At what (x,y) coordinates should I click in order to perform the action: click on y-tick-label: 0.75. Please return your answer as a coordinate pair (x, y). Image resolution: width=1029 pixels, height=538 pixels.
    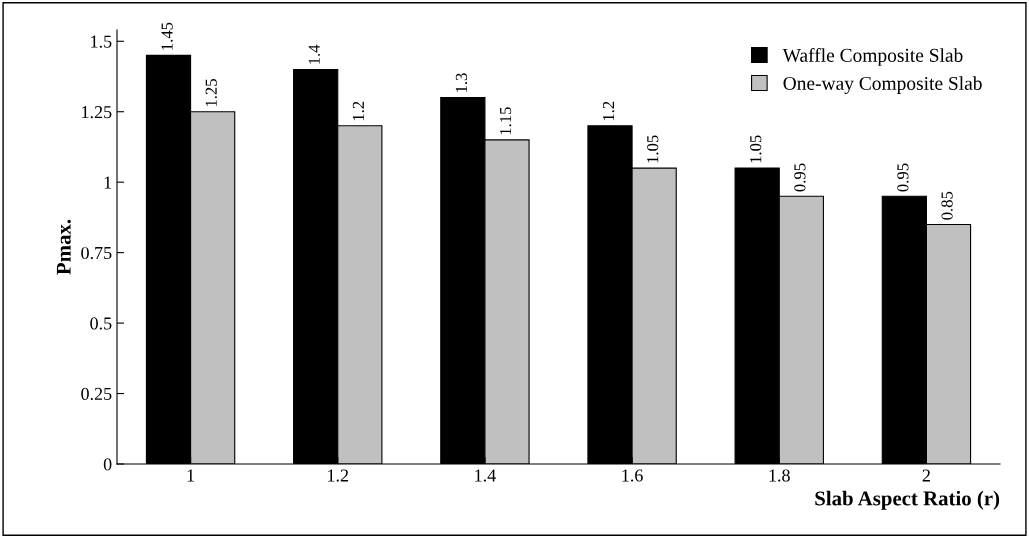
    Looking at the image, I should click on (96, 253).